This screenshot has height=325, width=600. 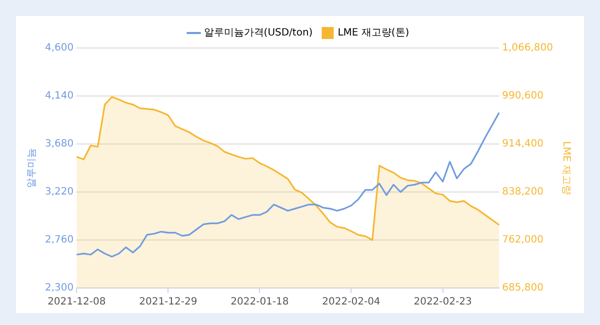 I want to click on x-tick-label: 2022-02-23, so click(x=443, y=302).